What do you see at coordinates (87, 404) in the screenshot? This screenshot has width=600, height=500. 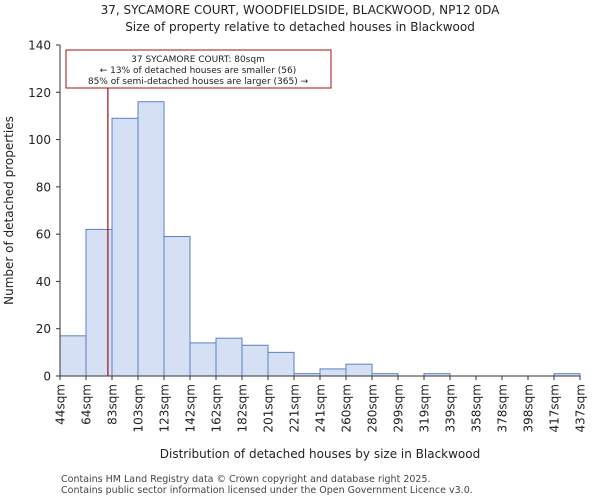 I see `x-tick-label: 64sqm` at bounding box center [87, 404].